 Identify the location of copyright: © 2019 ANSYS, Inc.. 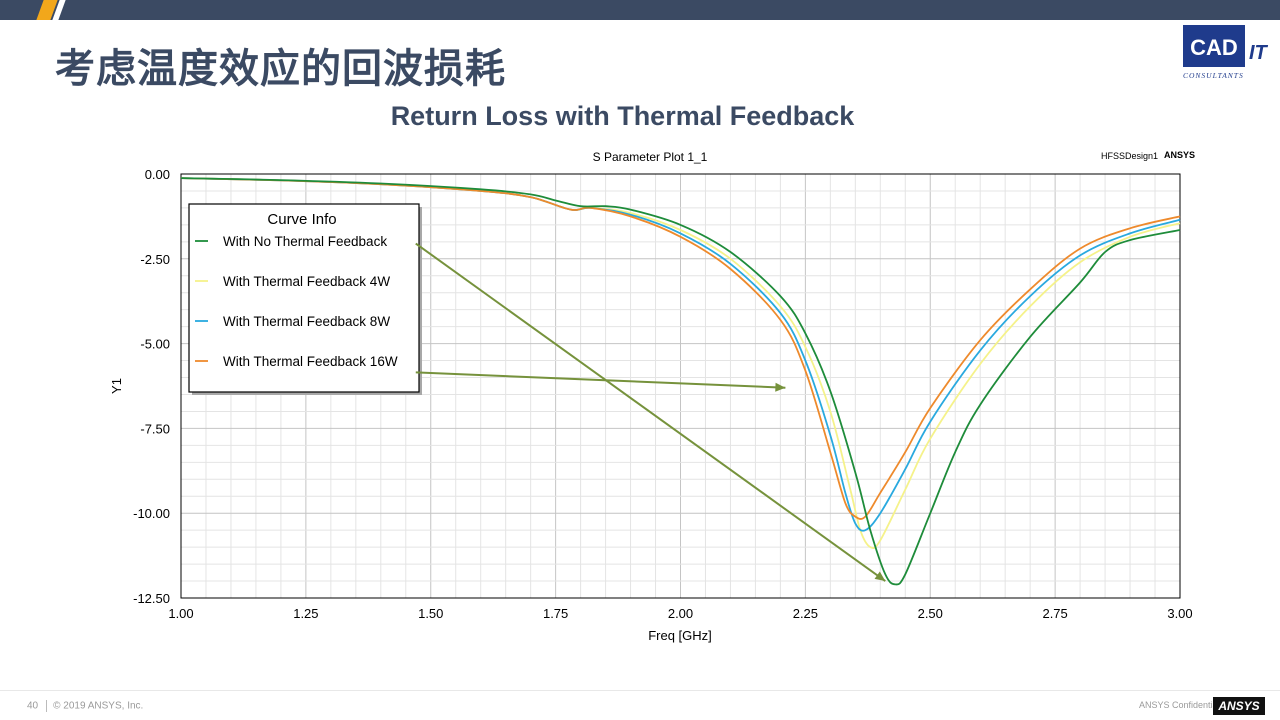
(98, 706).